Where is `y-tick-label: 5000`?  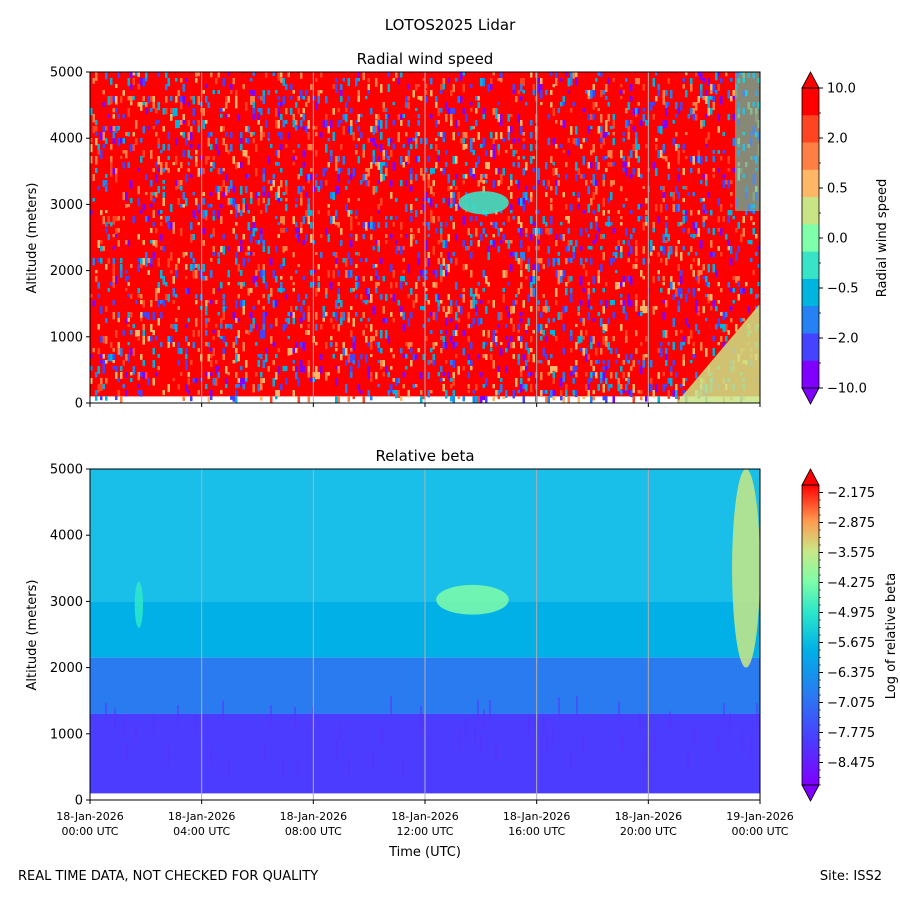 y-tick-label: 5000 is located at coordinates (66, 470).